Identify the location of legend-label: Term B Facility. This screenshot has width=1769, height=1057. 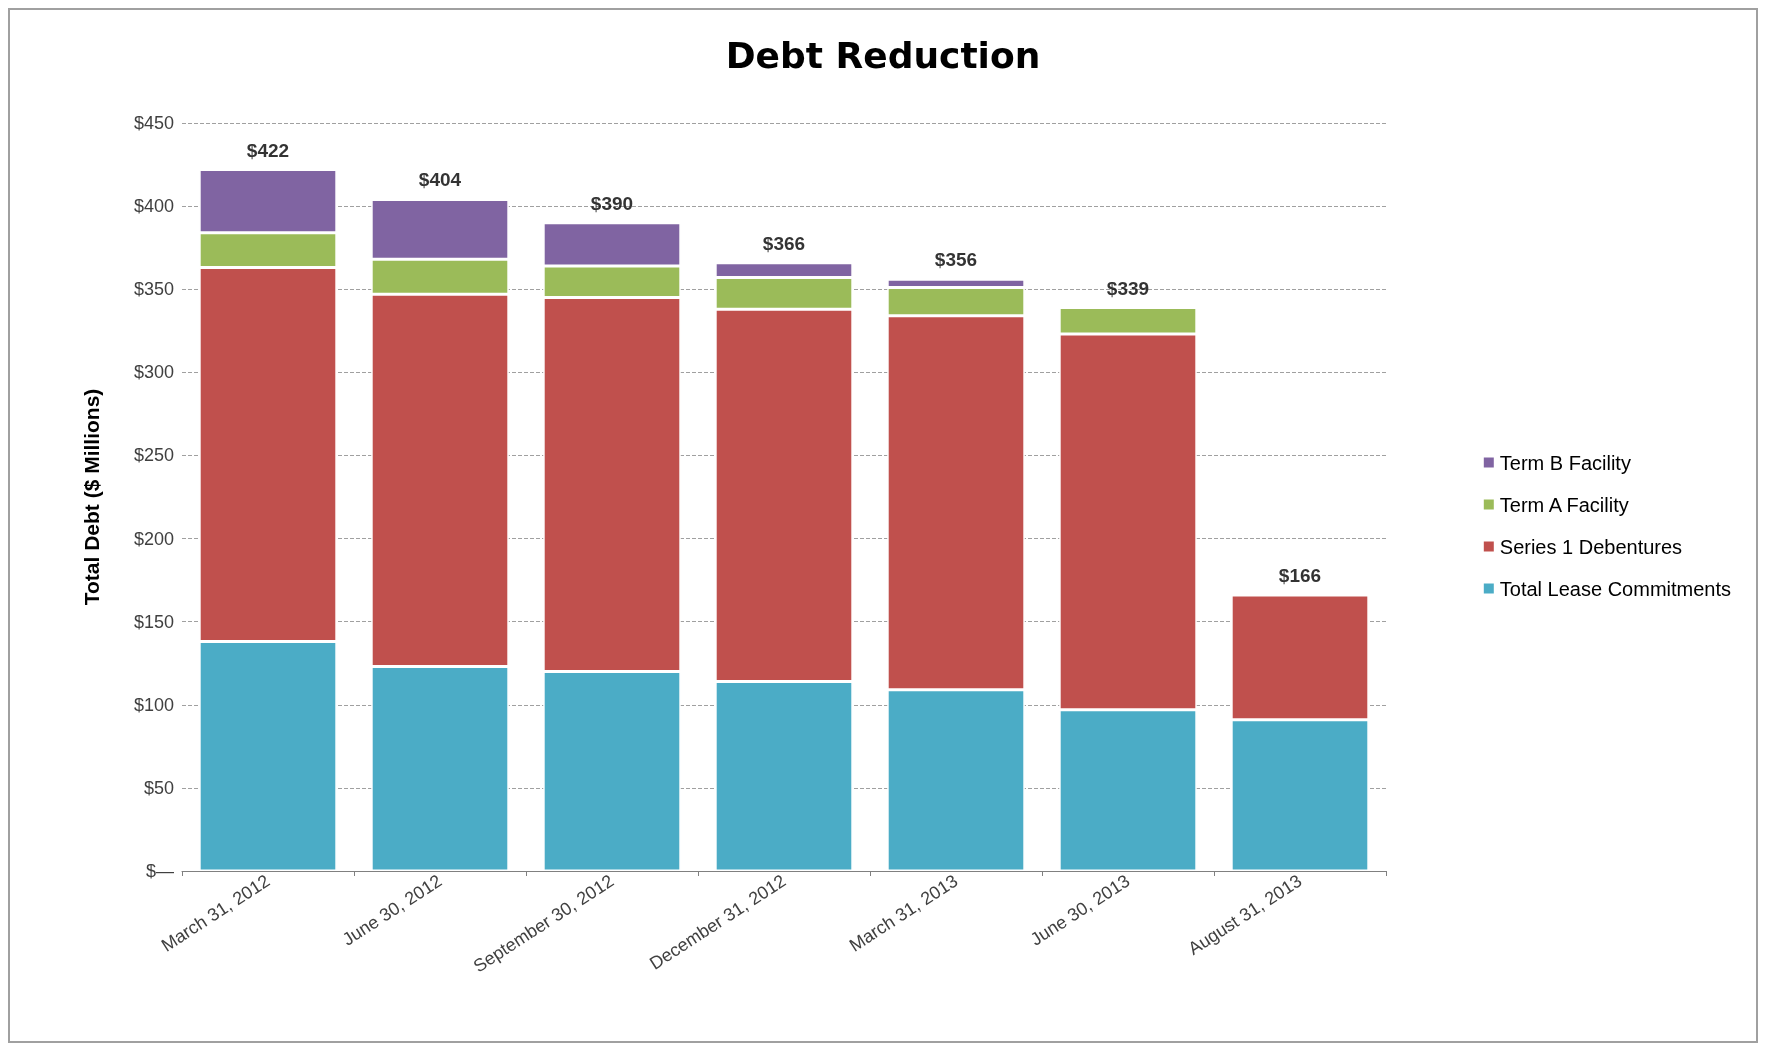
(1565, 462).